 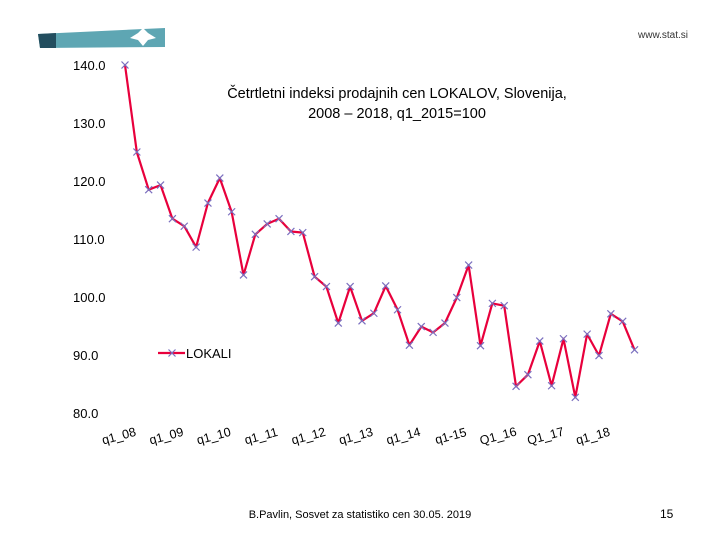 I want to click on legend-marker-icon, so click(x=172, y=353).